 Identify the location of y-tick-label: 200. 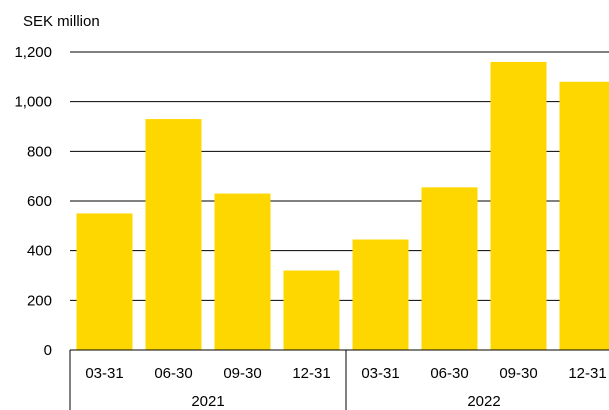
(39, 300).